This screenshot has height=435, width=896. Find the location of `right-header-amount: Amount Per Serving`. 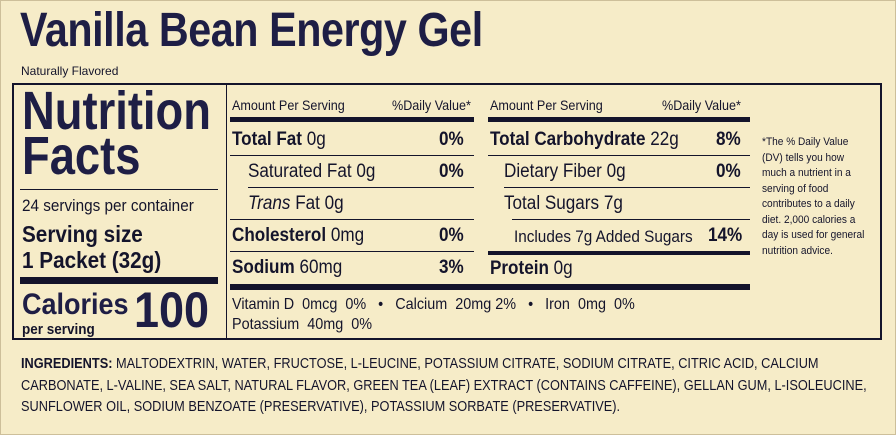

right-header-amount: Amount Per Serving is located at coordinates (546, 105).